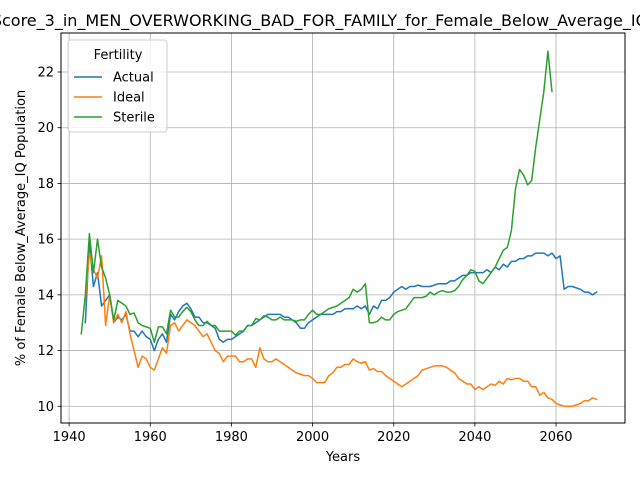 This screenshot has height=480, width=640. What do you see at coordinates (45, 351) in the screenshot?
I see `y-tick-label: 12` at bounding box center [45, 351].